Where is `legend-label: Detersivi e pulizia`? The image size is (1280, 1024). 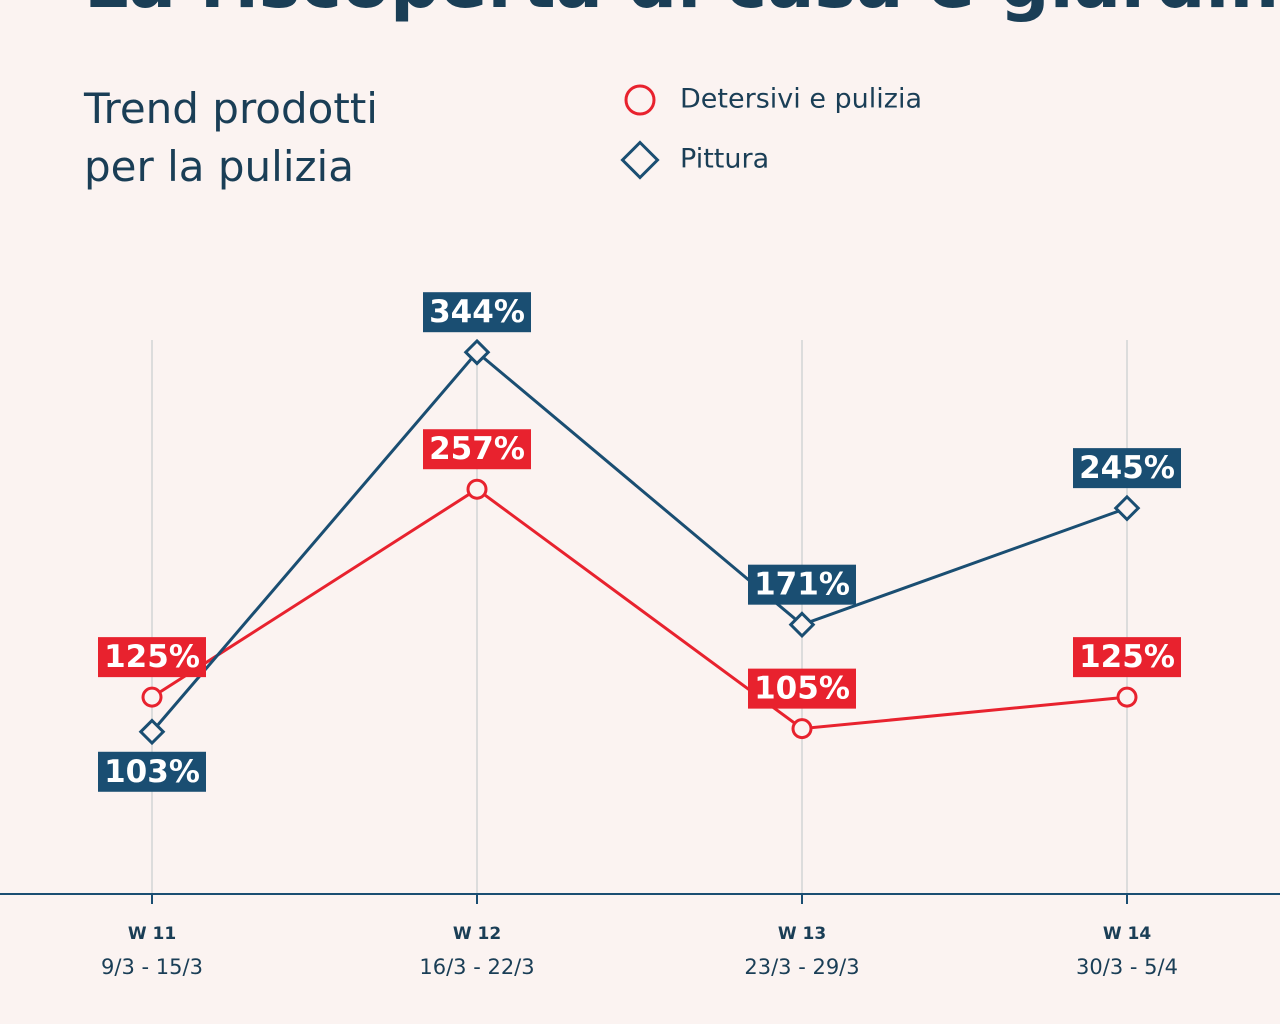
legend-label: Detersivi e pulizia is located at coordinates (801, 99).